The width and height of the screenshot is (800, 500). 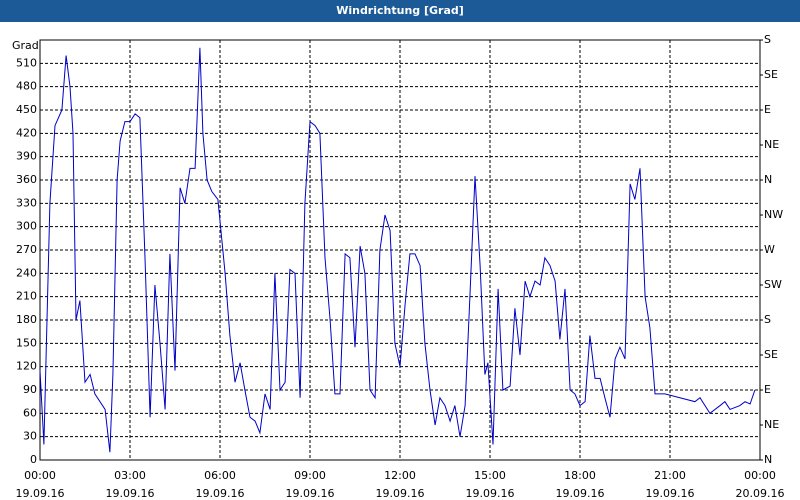 I want to click on y-tick-label: 450, so click(x=26, y=109).